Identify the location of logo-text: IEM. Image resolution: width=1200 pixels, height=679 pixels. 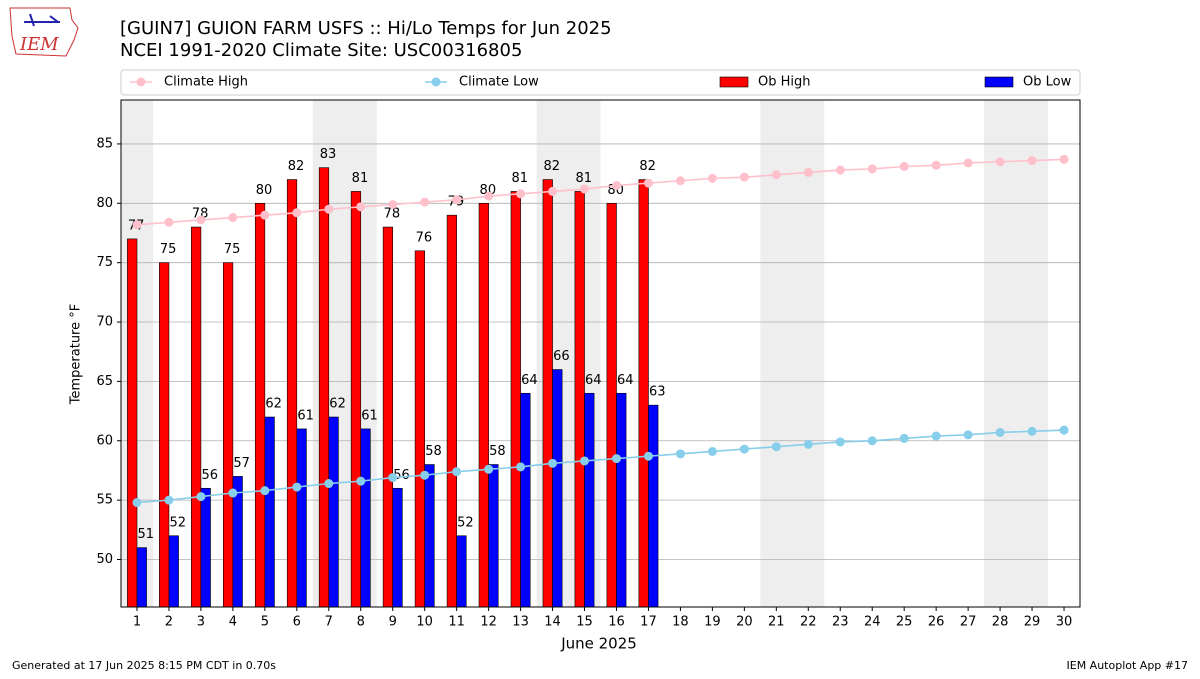
(39, 44).